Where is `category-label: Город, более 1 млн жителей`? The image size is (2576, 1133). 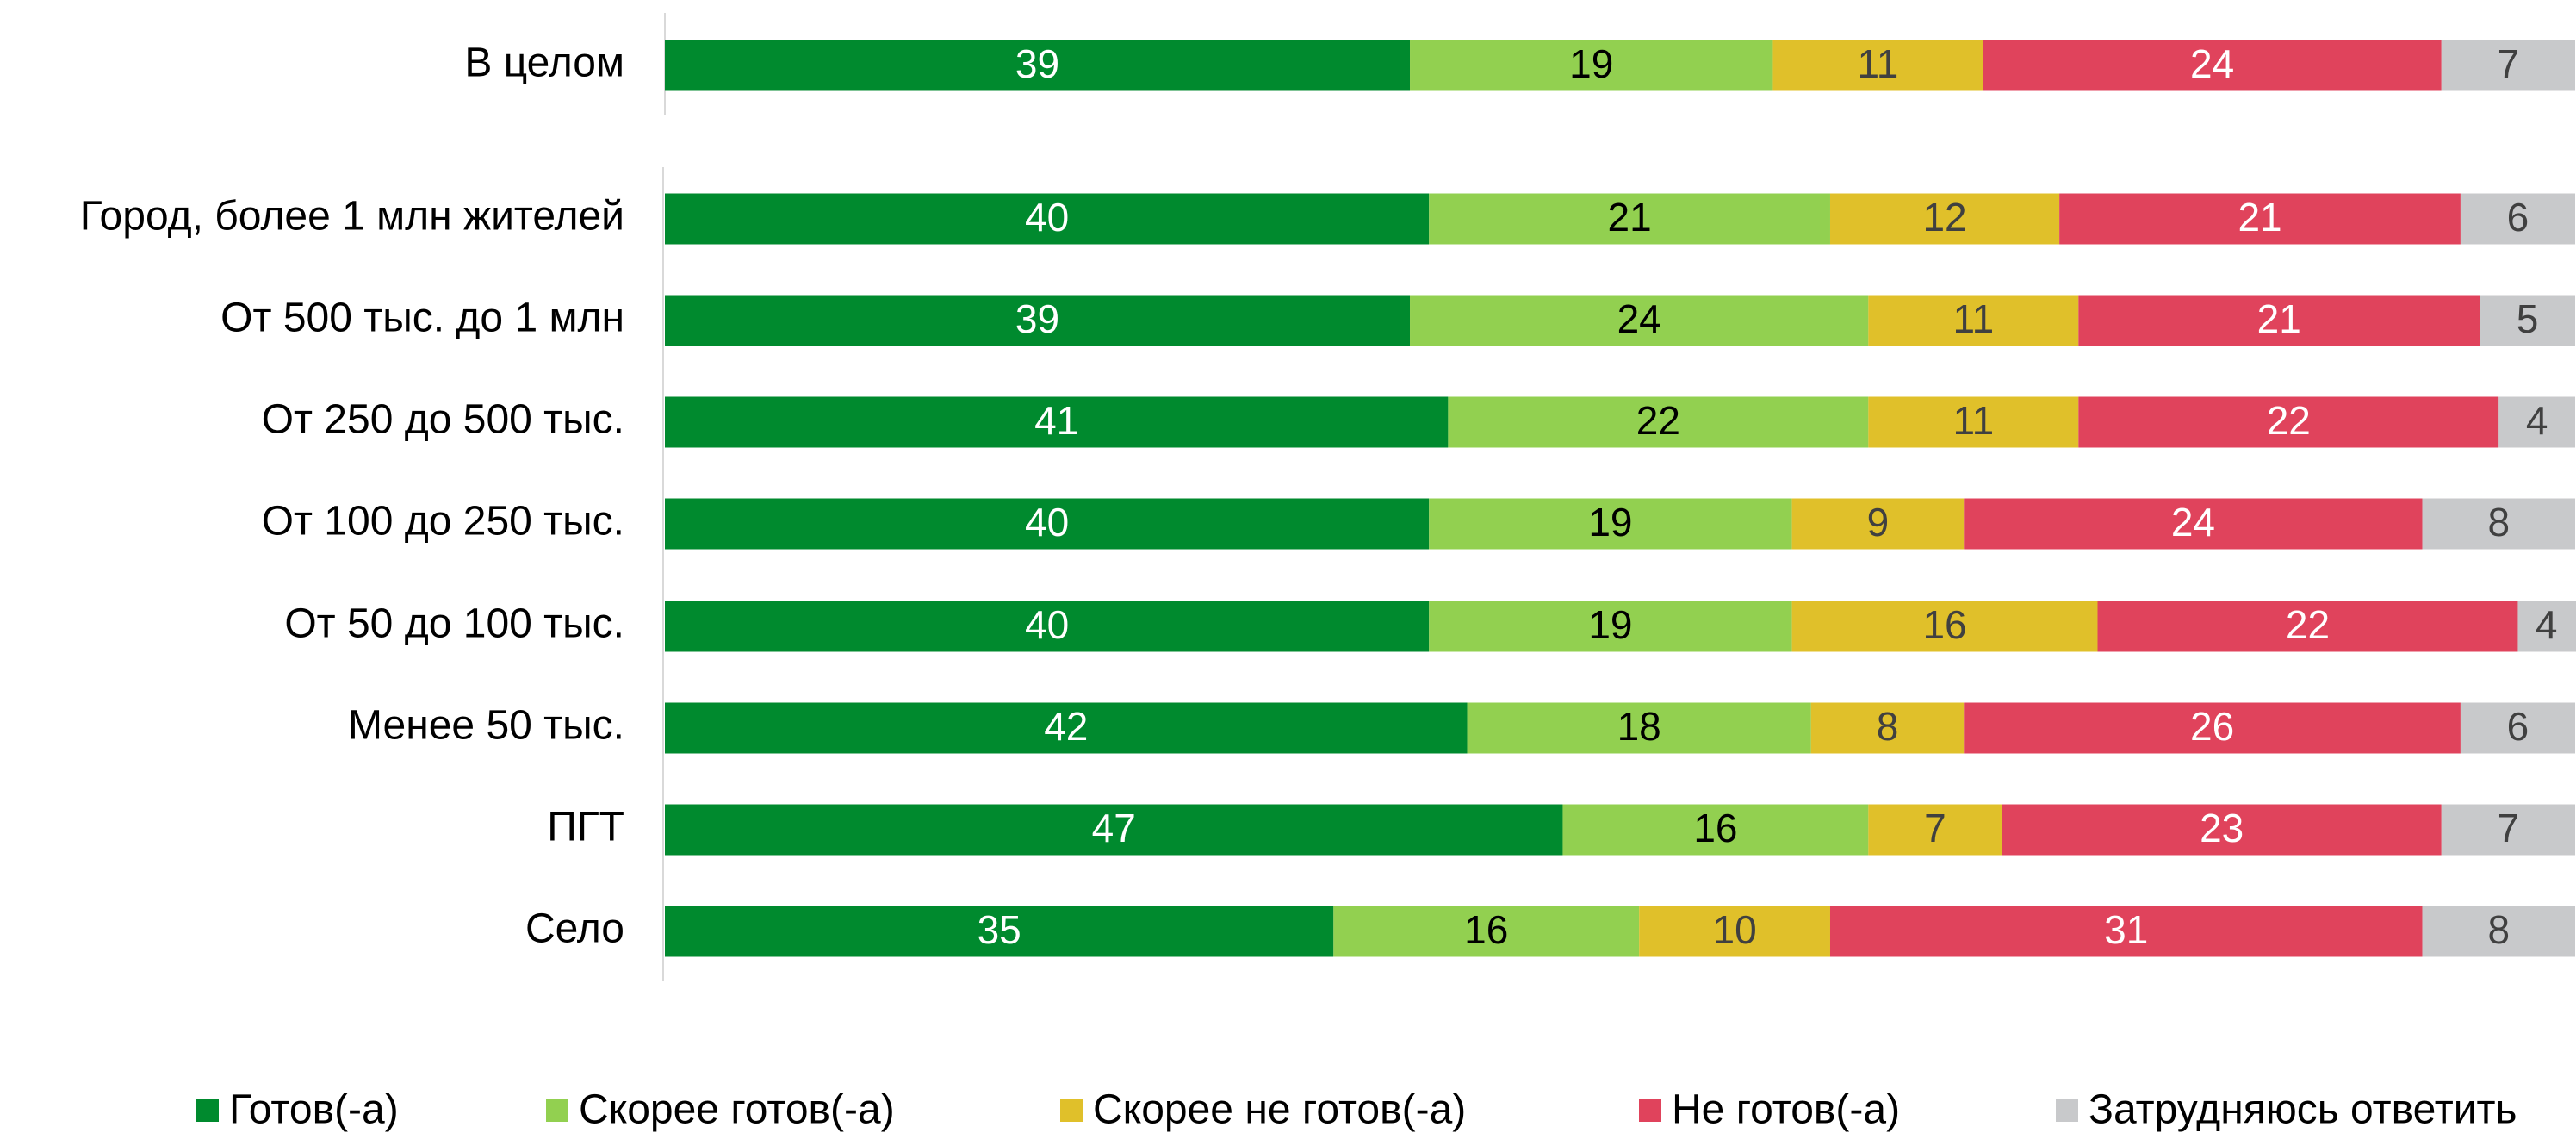
category-label: Город, более 1 млн жителей is located at coordinates (352, 217).